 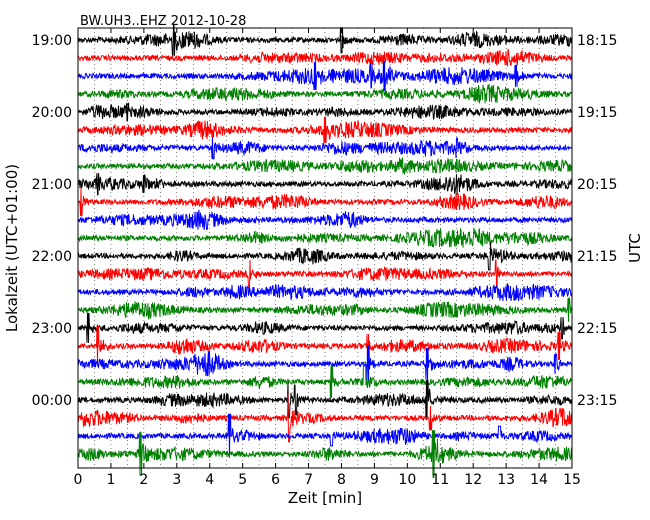 What do you see at coordinates (52, 41) in the screenshot?
I see `left-tick-label: 19:00` at bounding box center [52, 41].